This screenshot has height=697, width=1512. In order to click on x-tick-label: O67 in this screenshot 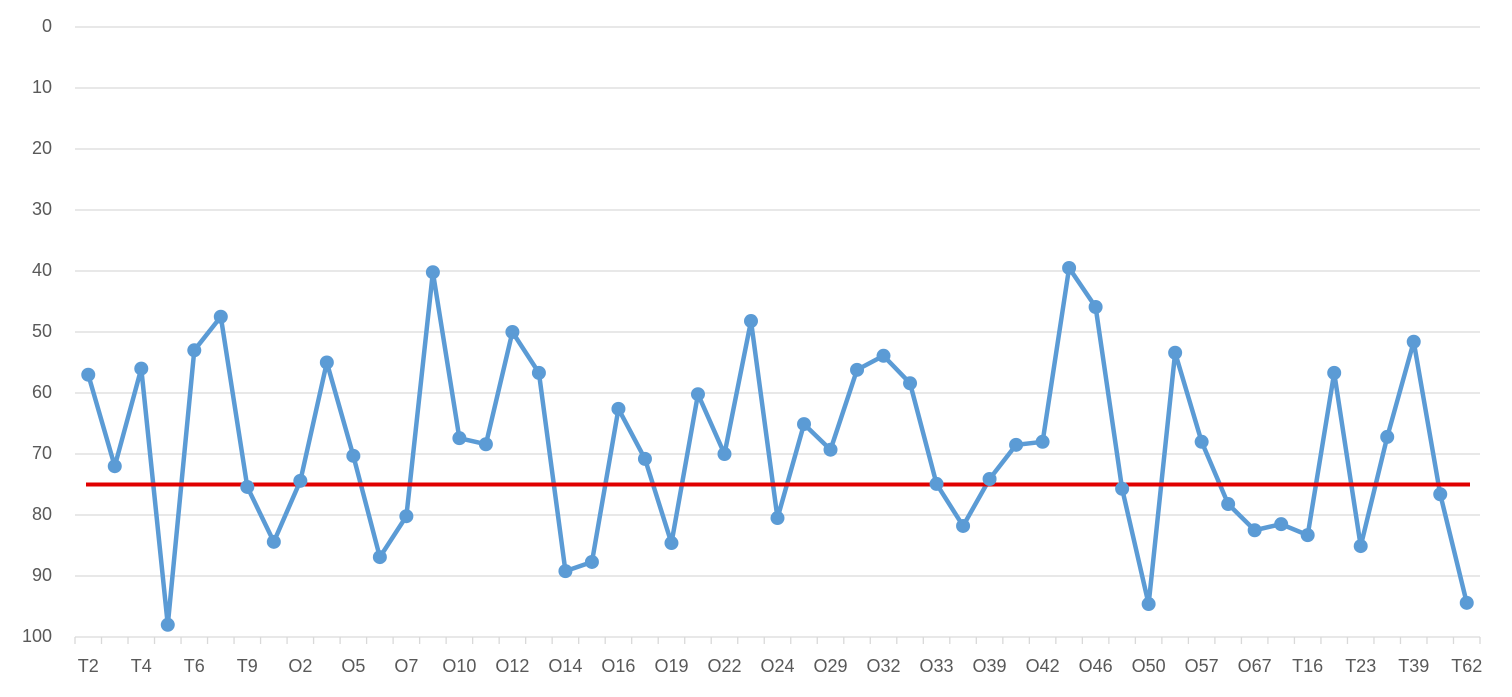, I will do `click(1255, 666)`.